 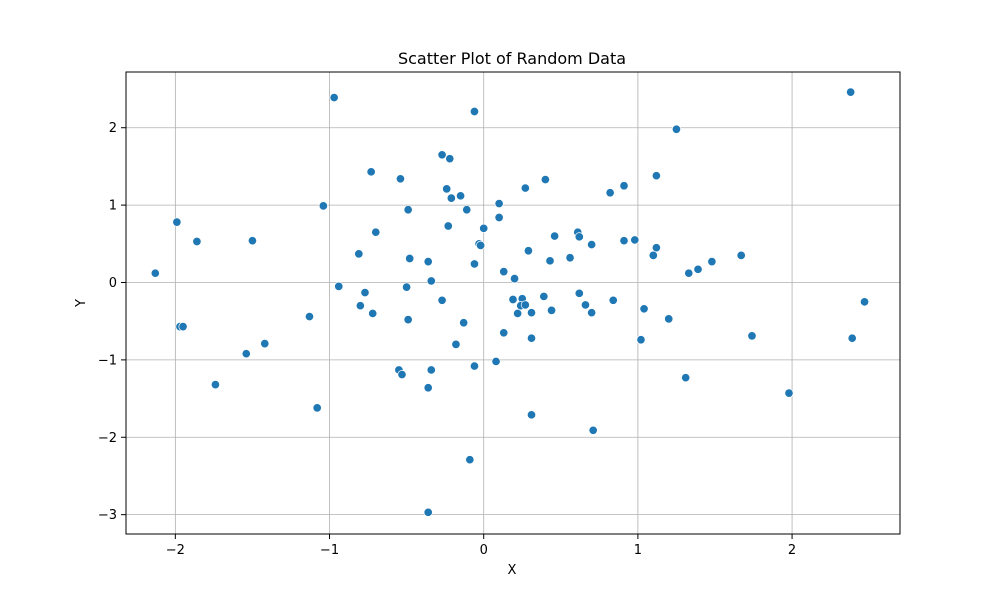 I want to click on y-tick-label: −1, so click(x=107, y=360).